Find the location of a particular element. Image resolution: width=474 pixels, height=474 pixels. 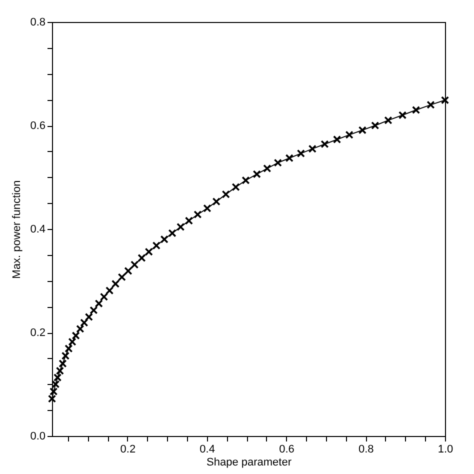

y-tick-label: 0.2 is located at coordinates (38, 333).